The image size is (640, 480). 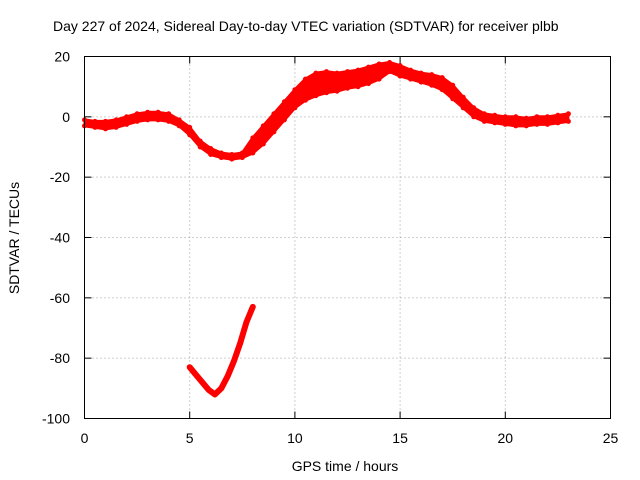 I want to click on y-tick-label: -80, so click(x=60, y=358).